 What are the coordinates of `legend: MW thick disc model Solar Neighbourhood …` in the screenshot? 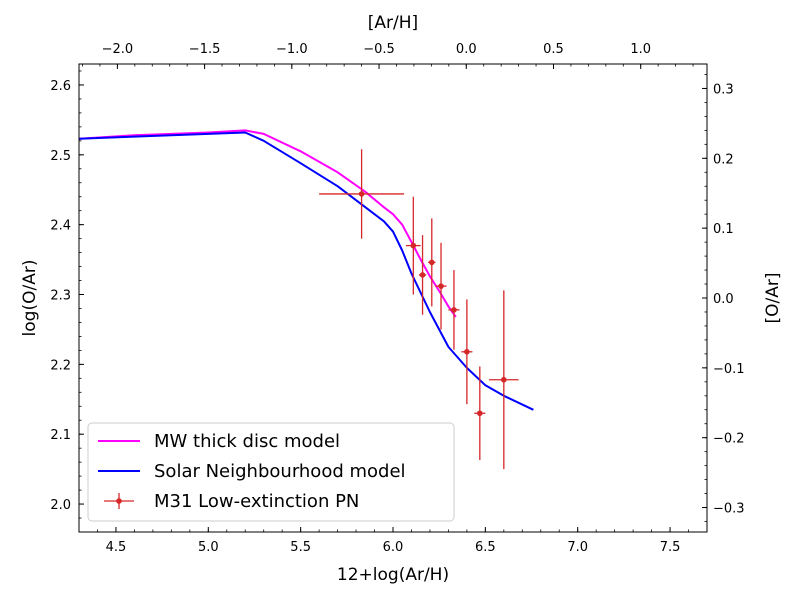 It's located at (271, 472).